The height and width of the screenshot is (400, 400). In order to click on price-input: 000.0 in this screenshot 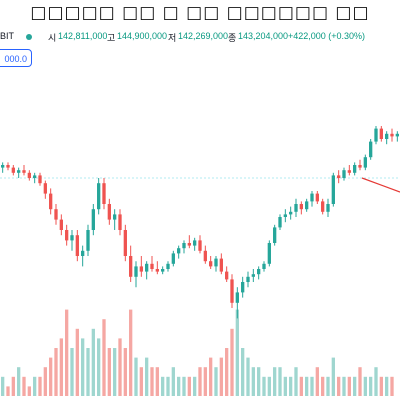, I will do `click(16, 58)`.